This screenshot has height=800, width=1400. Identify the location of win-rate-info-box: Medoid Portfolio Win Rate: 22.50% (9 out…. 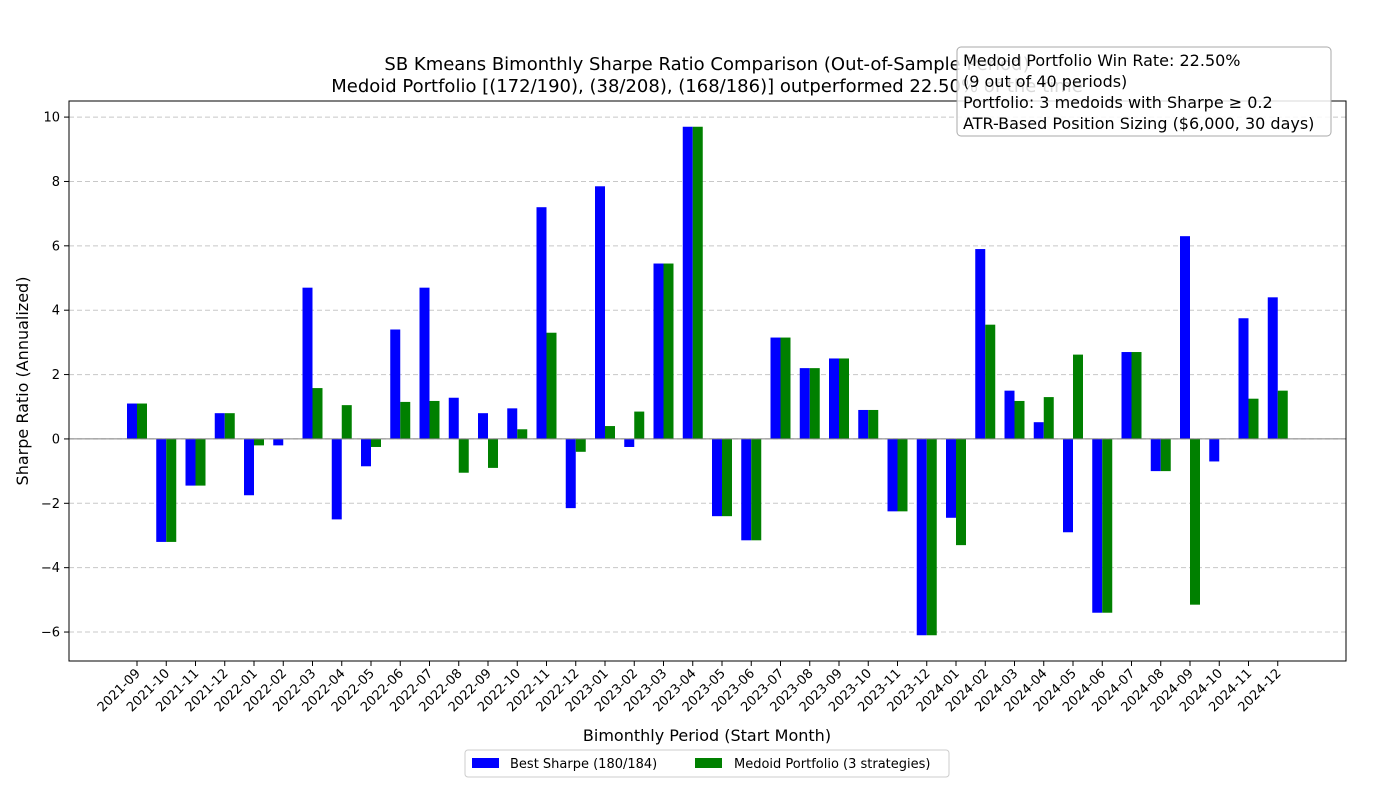
(1144, 91).